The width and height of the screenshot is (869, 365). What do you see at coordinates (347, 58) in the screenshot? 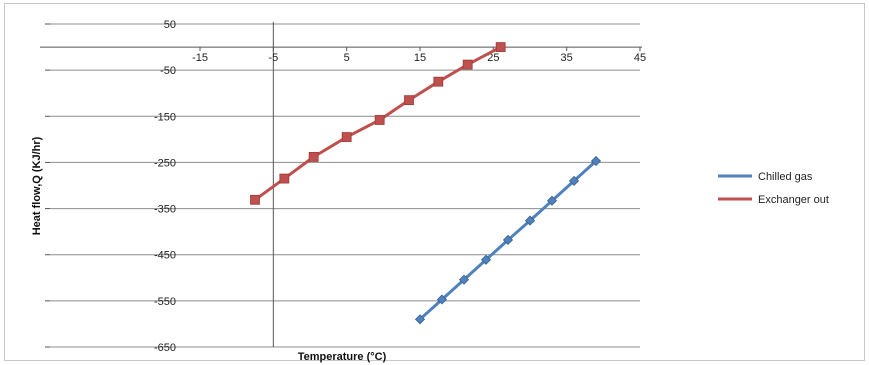
I see `x-tick-label: 5` at bounding box center [347, 58].